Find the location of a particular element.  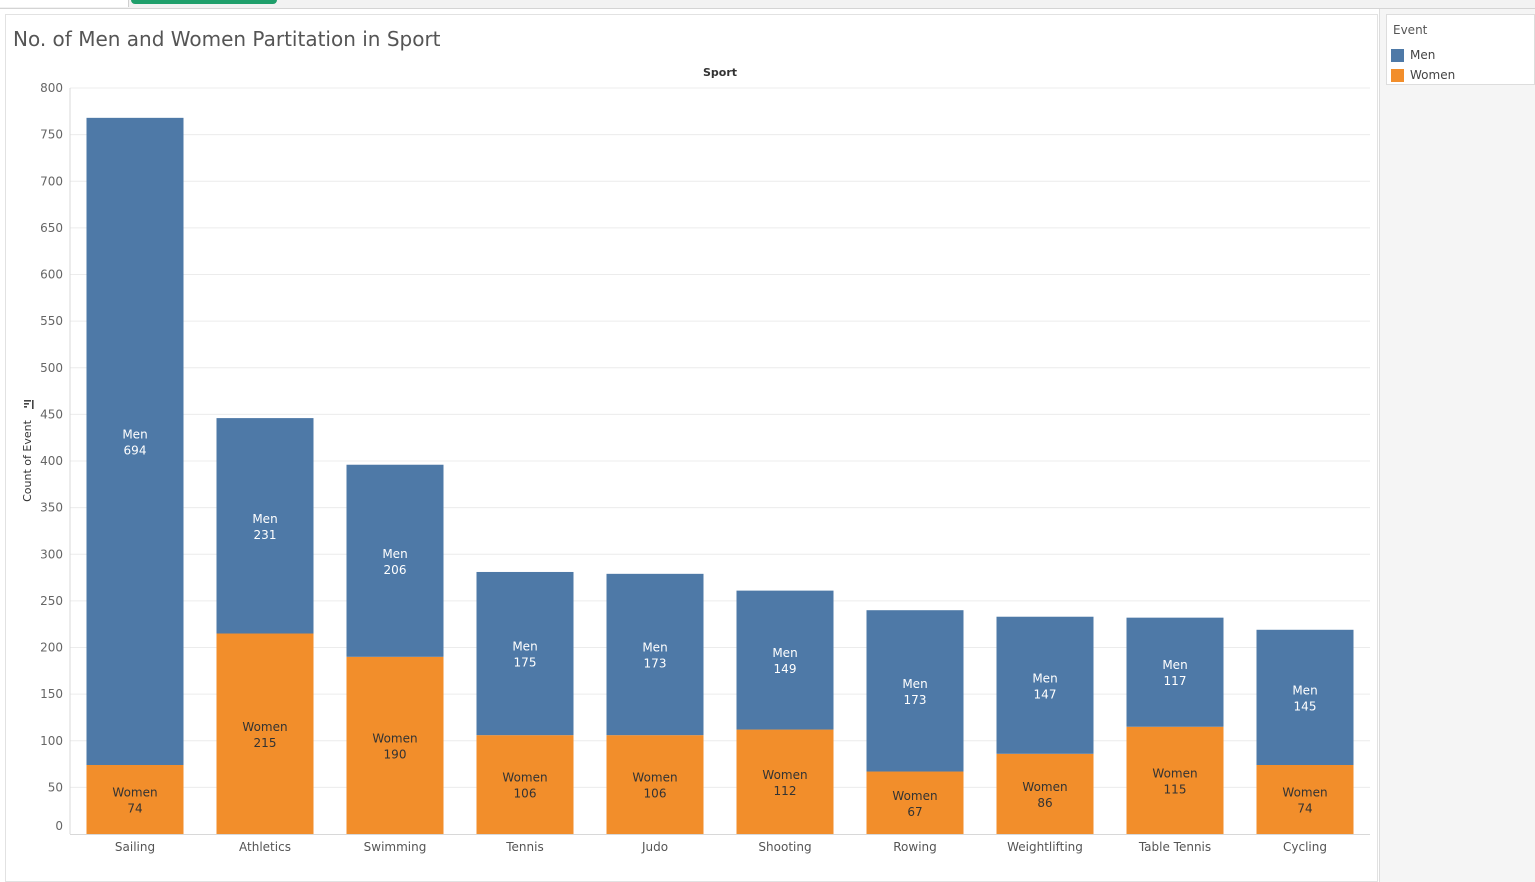

color-legend: Event Men Women is located at coordinates (1460, 49).